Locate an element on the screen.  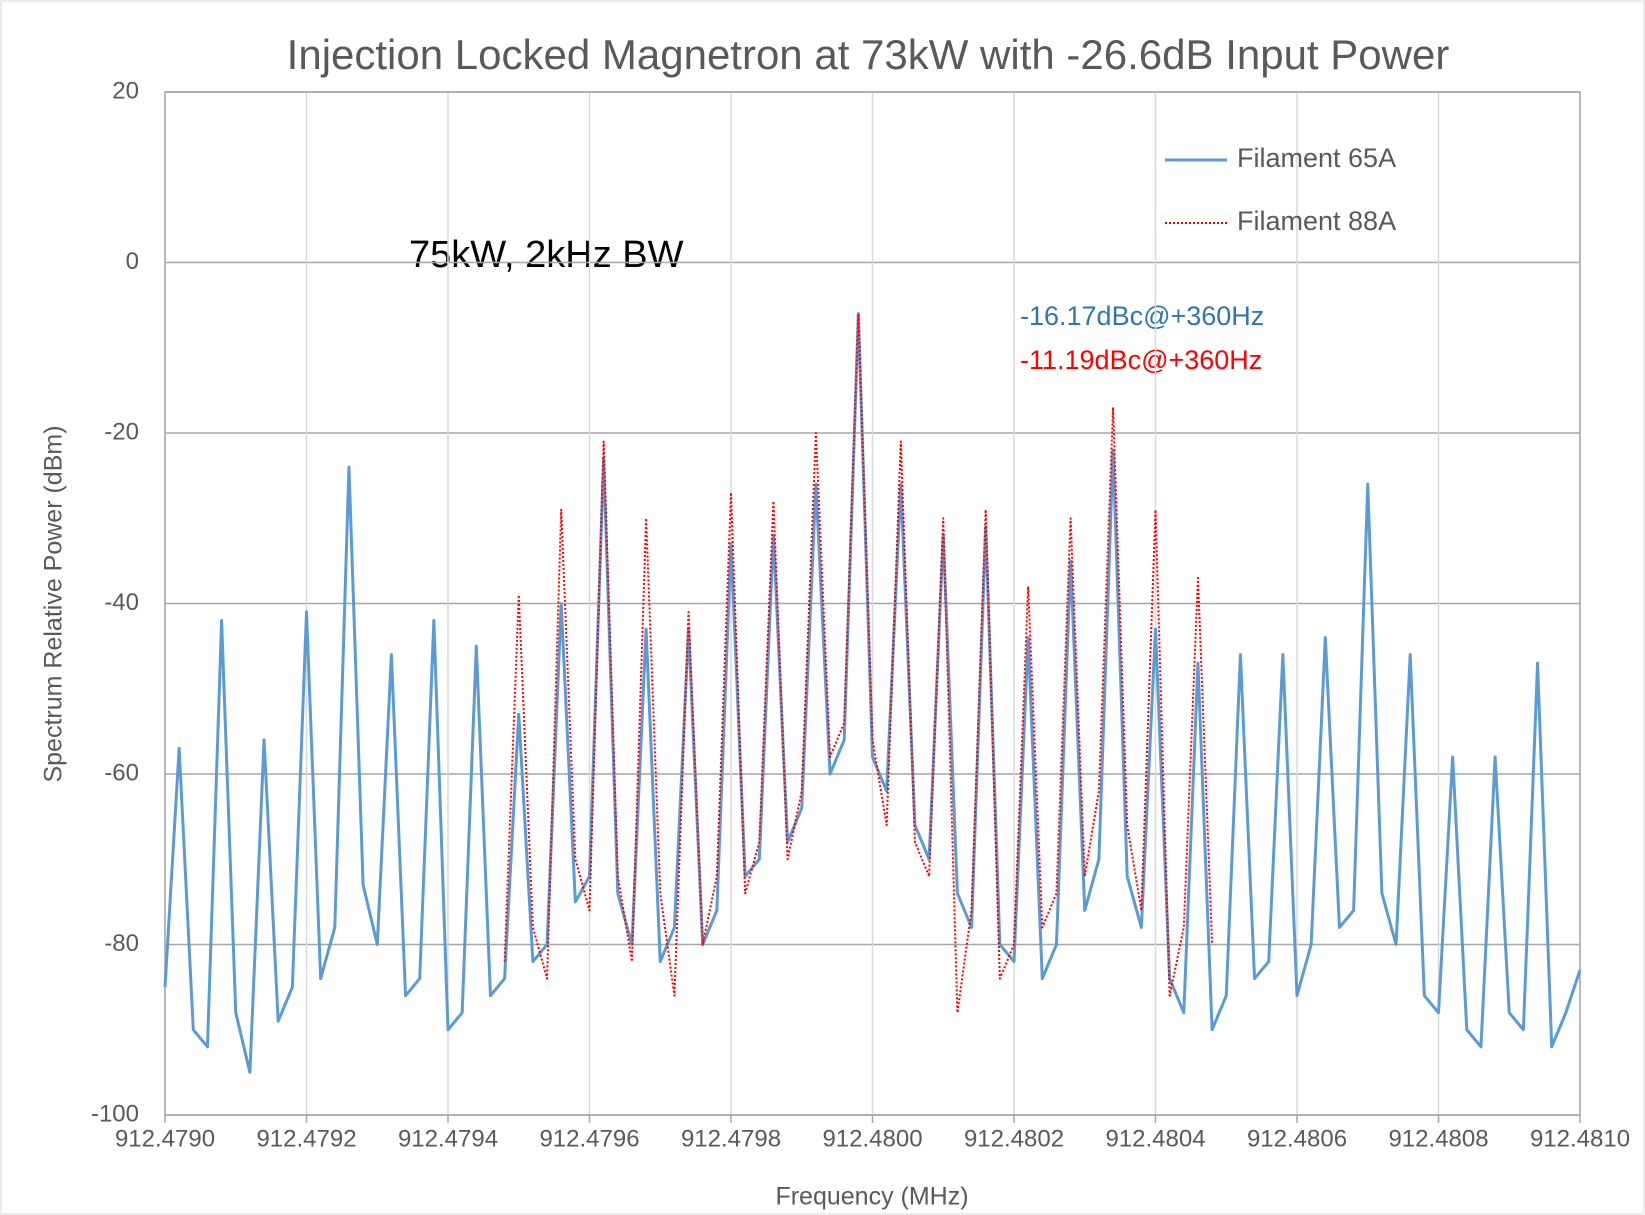
y-tick-label: -40 is located at coordinates (121, 602).